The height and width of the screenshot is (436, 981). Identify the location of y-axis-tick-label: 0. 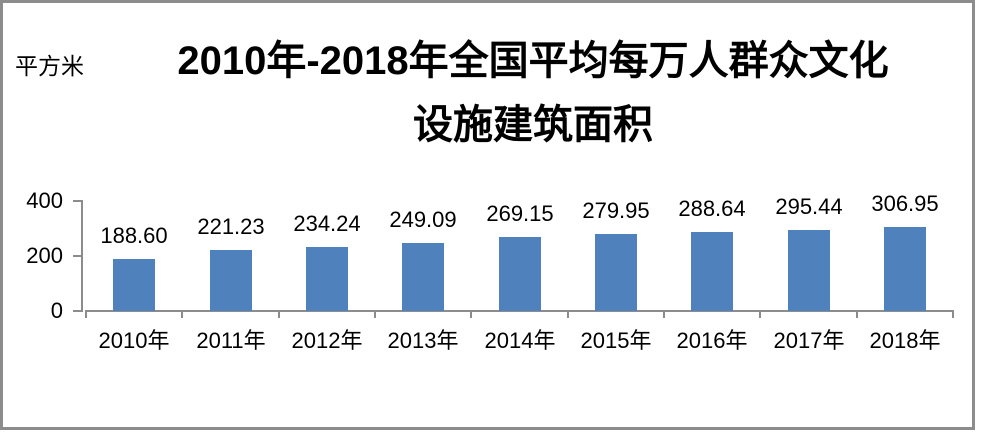
(56, 310).